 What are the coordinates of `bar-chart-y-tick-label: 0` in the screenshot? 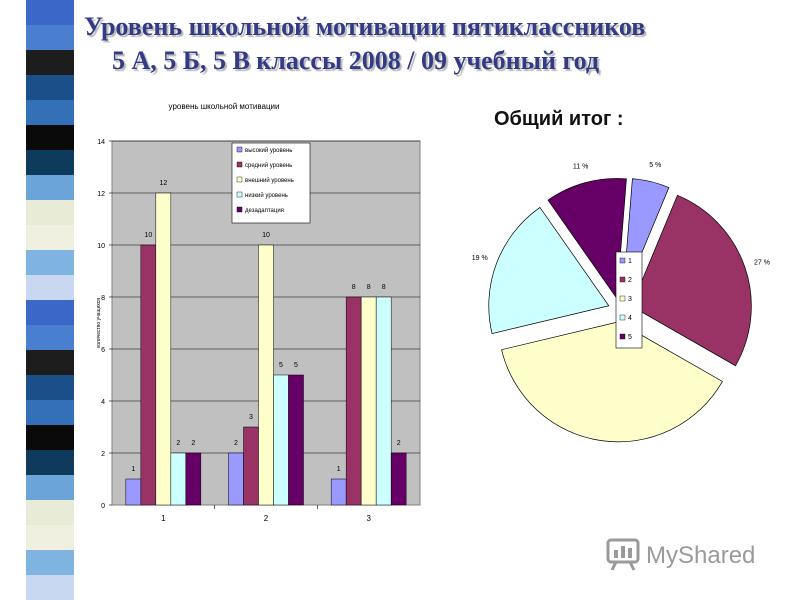 It's located at (103, 506).